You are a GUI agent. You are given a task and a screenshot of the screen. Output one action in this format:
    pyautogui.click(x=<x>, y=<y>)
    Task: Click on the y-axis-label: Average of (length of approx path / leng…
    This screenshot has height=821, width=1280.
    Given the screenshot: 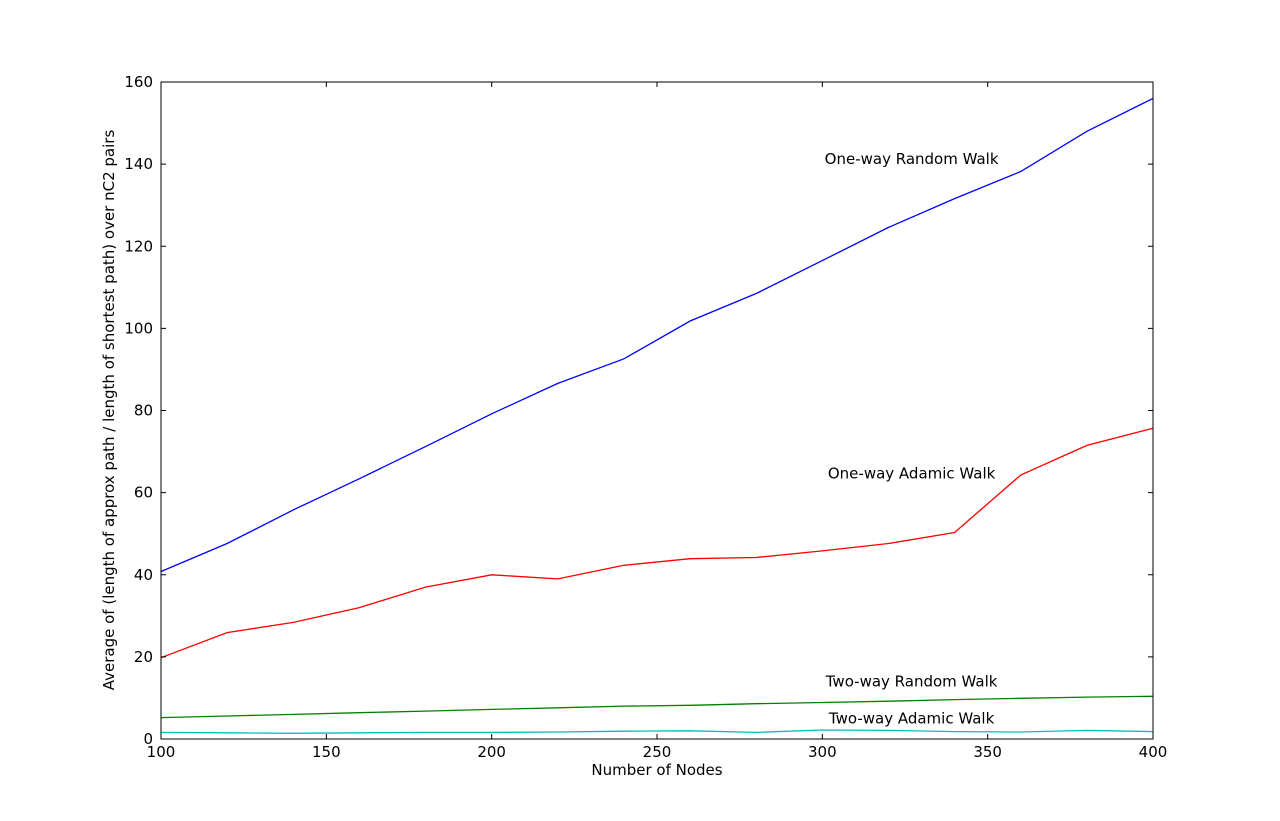 What is the action you would take?
    pyautogui.click(x=109, y=410)
    